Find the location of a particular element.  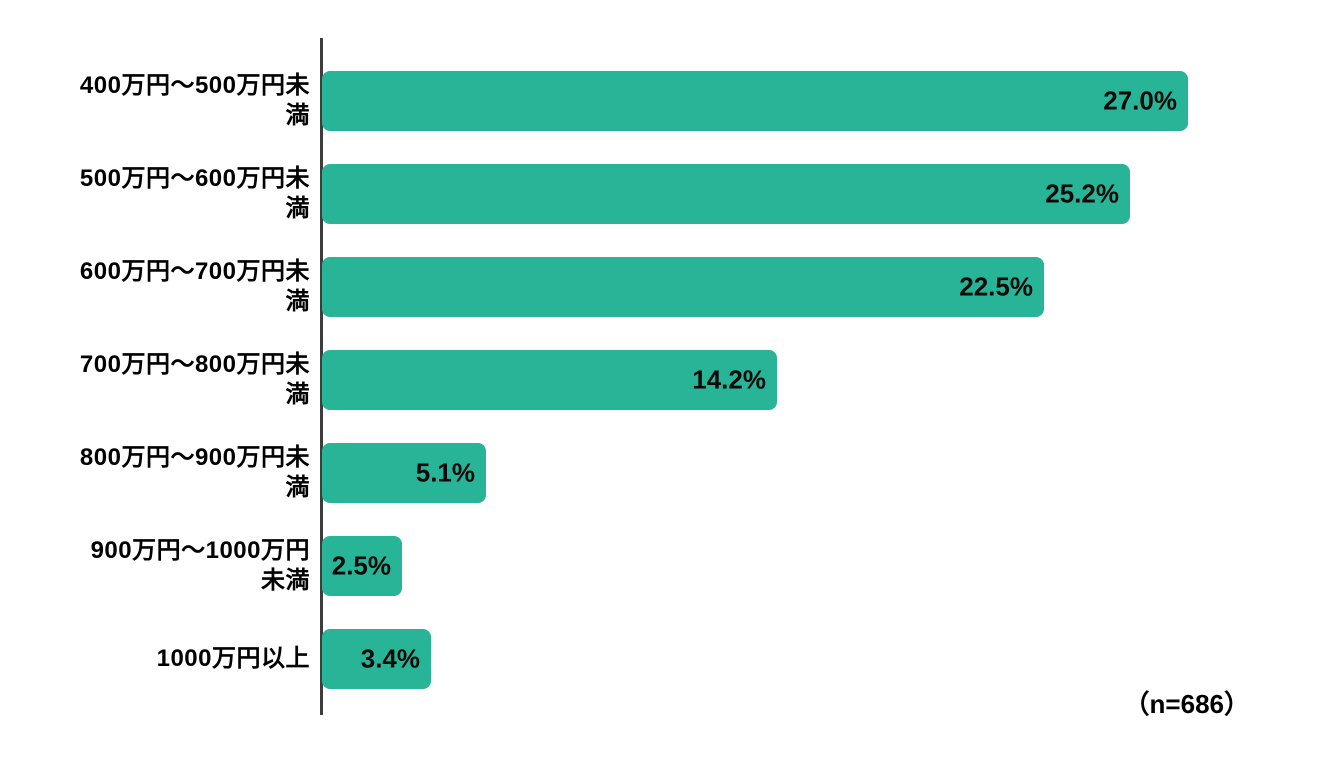

category-label: 400万円〜500万円未 満 is located at coordinates (194, 100).